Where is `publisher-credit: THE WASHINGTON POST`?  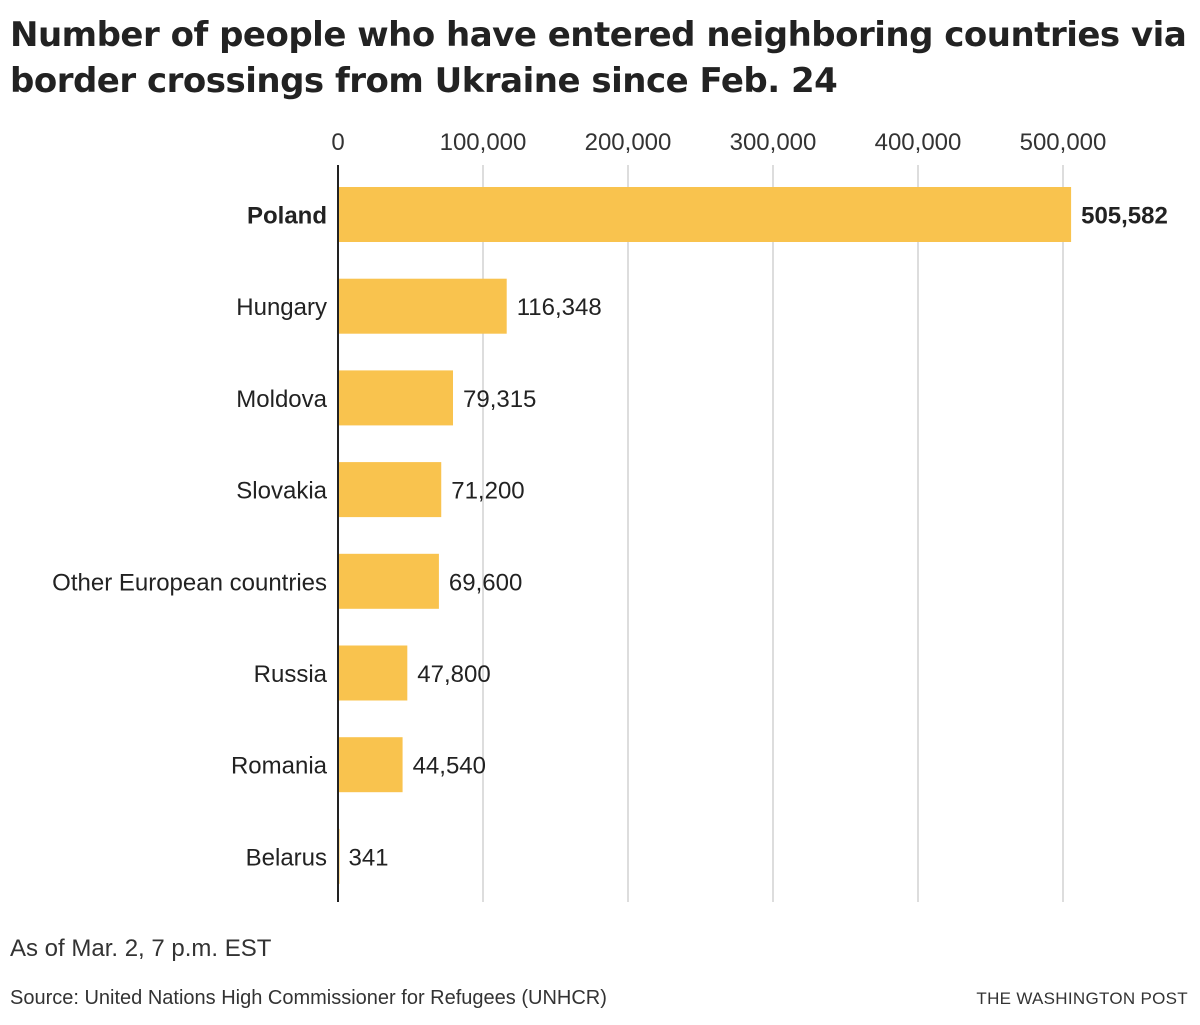 publisher-credit: THE WASHINGTON POST is located at coordinates (1082, 998).